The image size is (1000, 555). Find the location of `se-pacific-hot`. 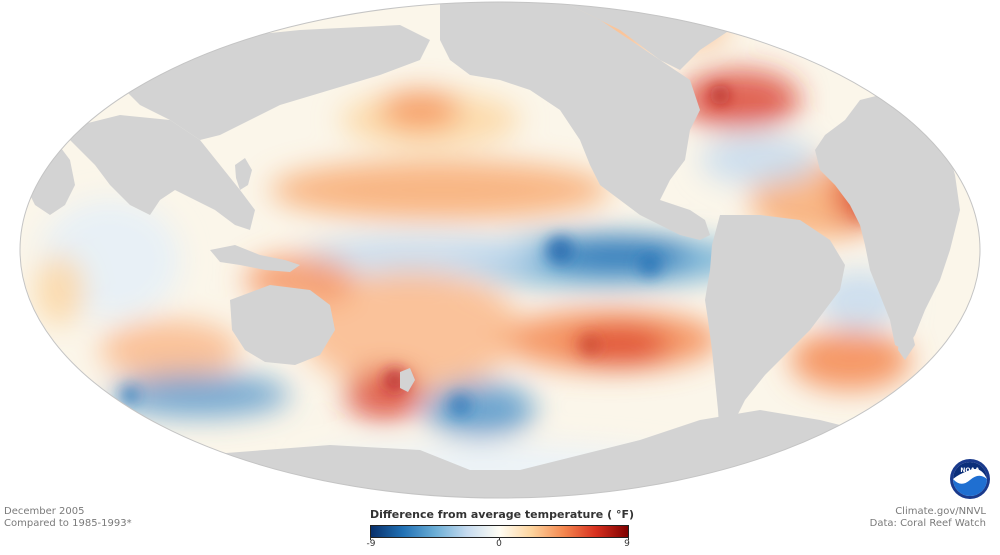

se-pacific-hot is located at coordinates (620, 345).